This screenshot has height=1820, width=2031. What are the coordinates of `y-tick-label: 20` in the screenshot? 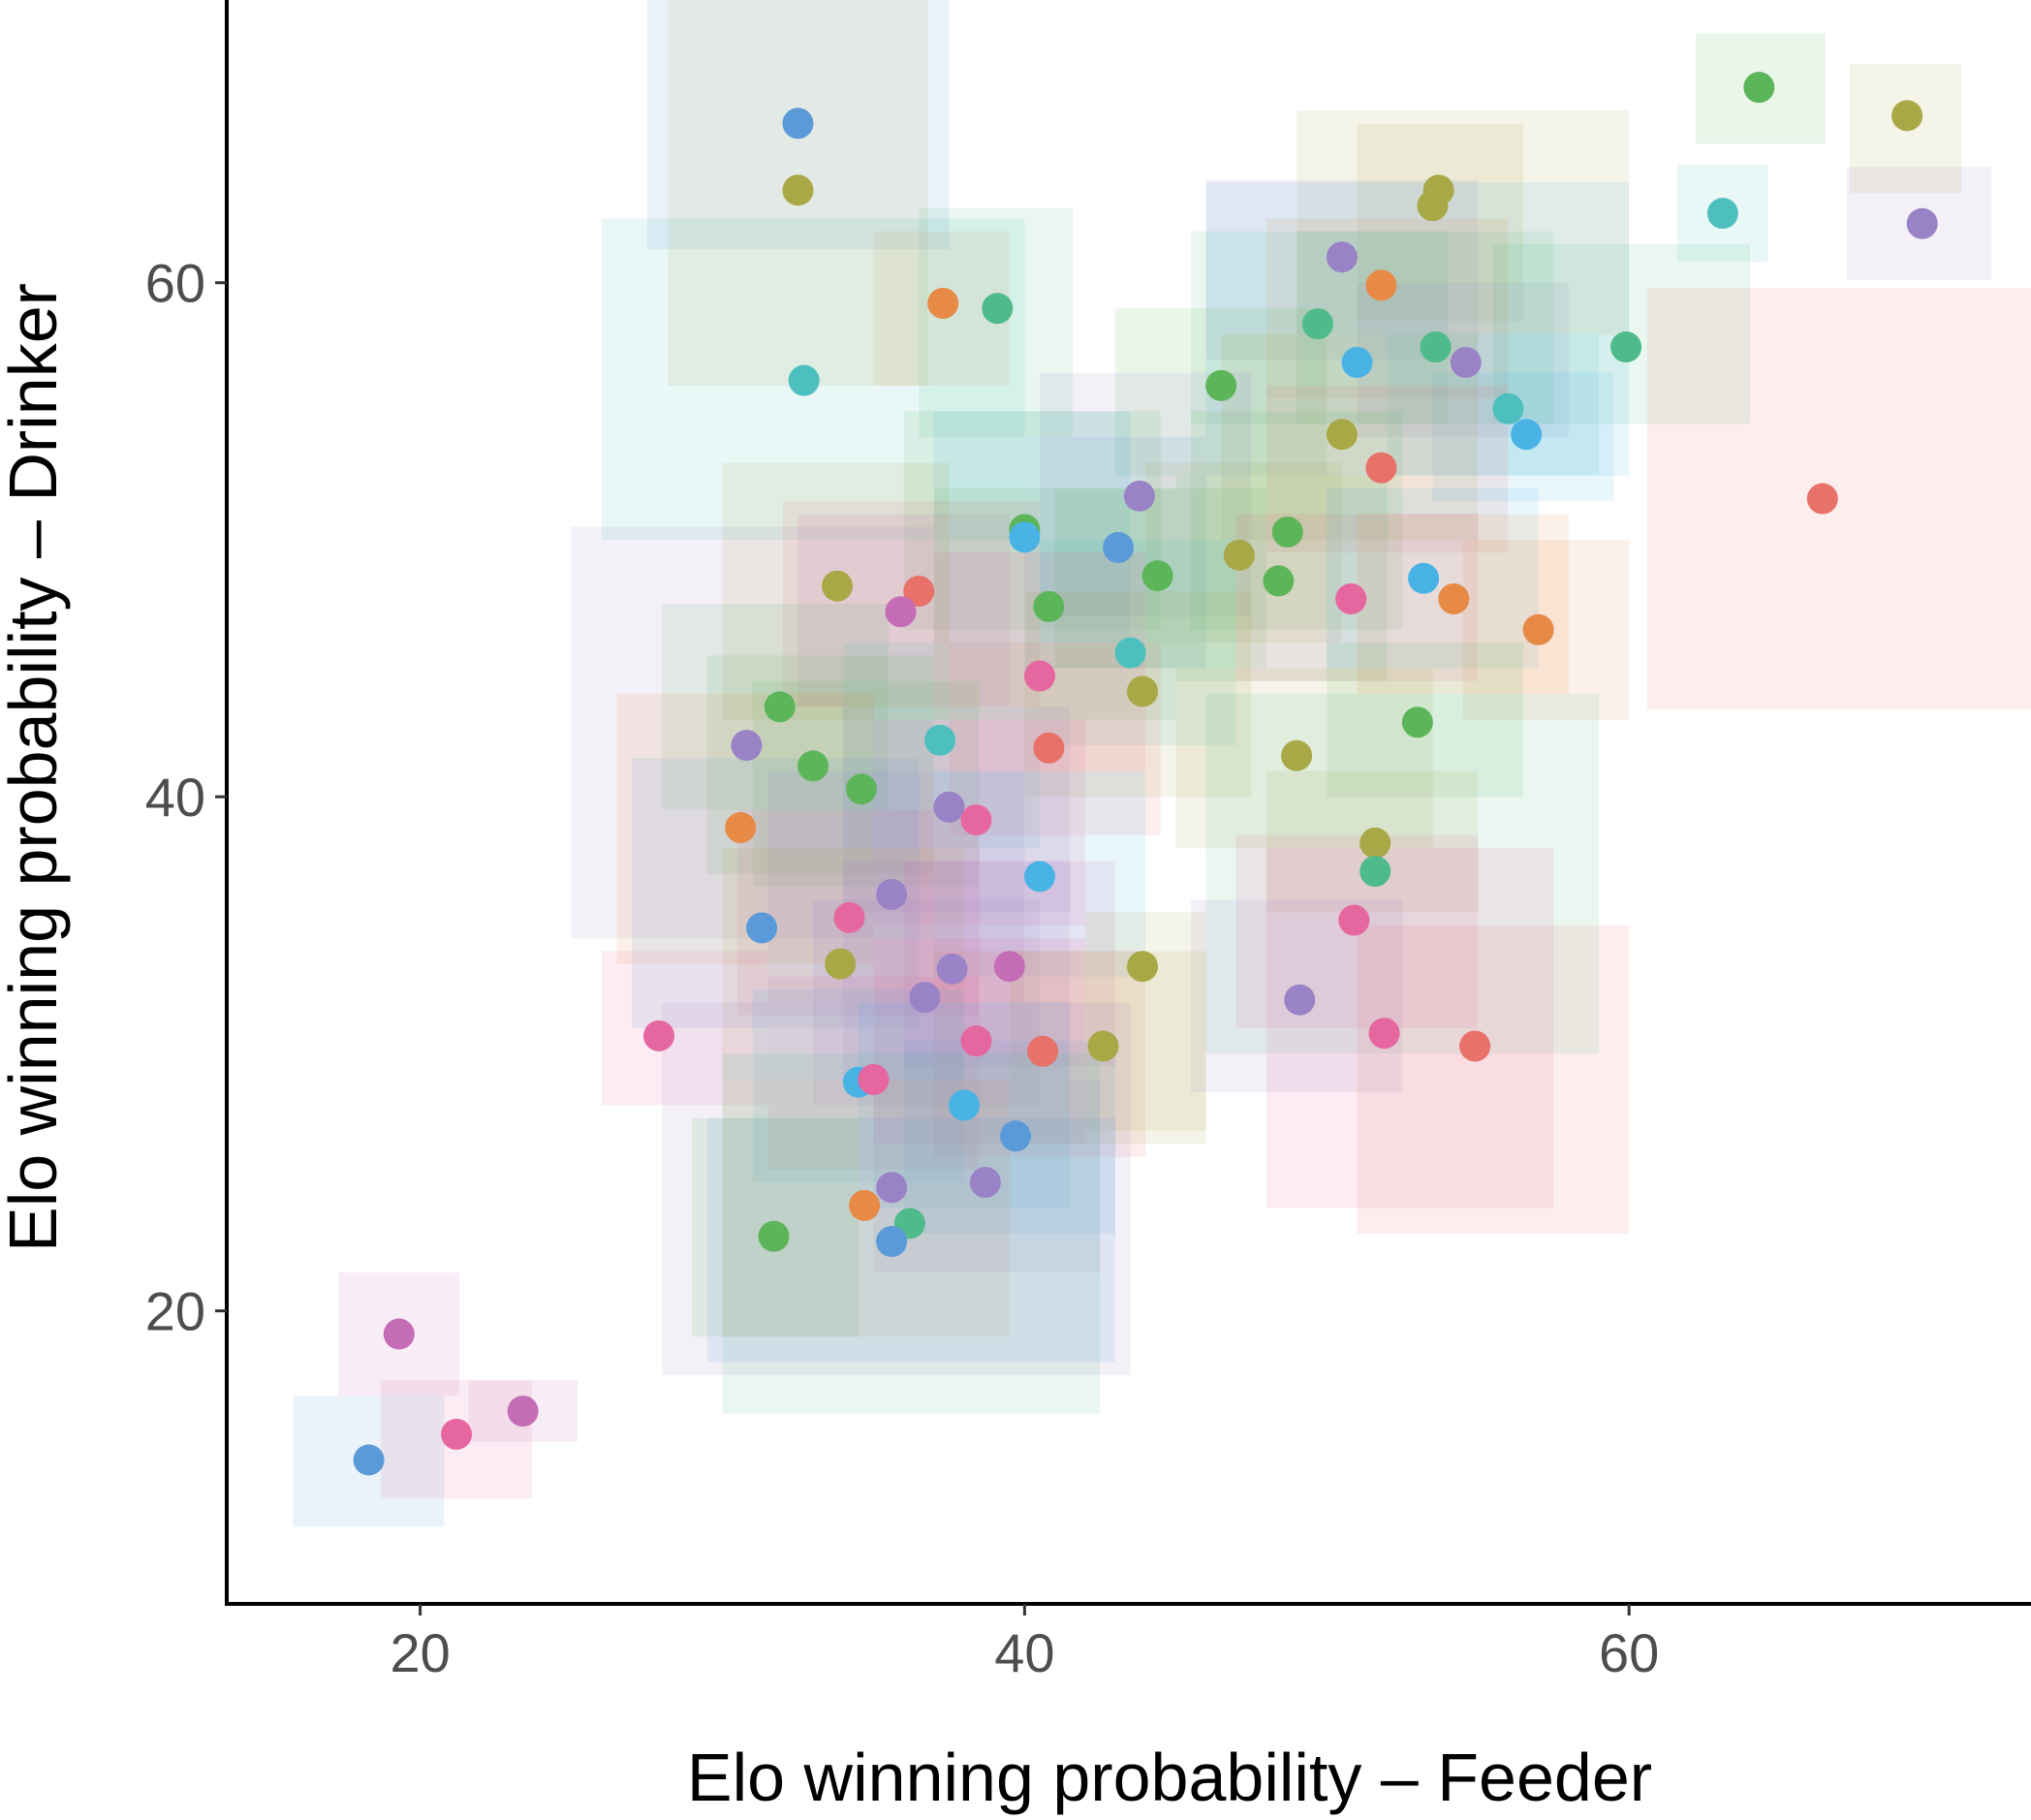 It's located at (175, 1312).